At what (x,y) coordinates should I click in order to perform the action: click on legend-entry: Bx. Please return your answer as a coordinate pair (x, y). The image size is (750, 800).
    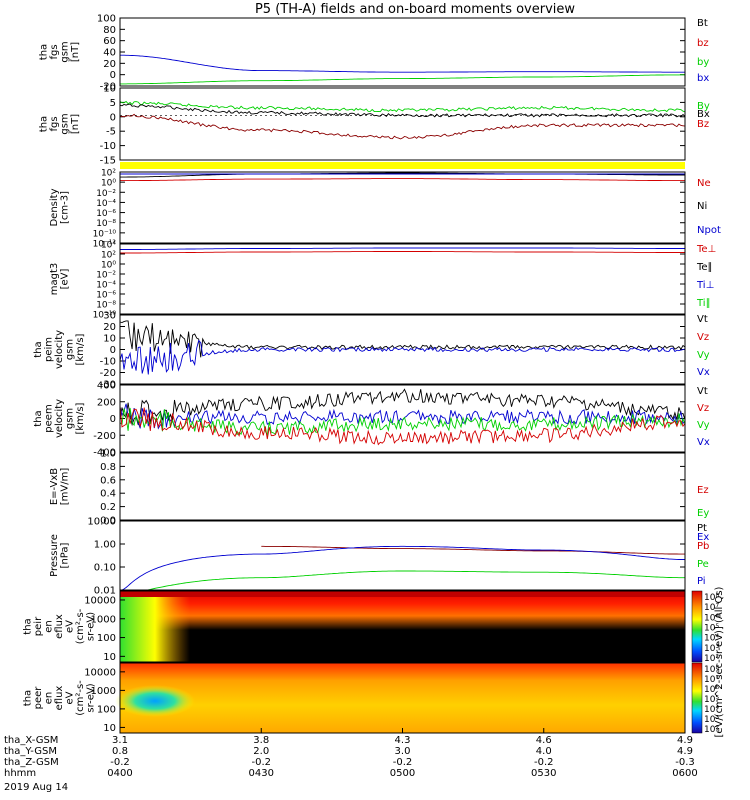
    Looking at the image, I should click on (703, 114).